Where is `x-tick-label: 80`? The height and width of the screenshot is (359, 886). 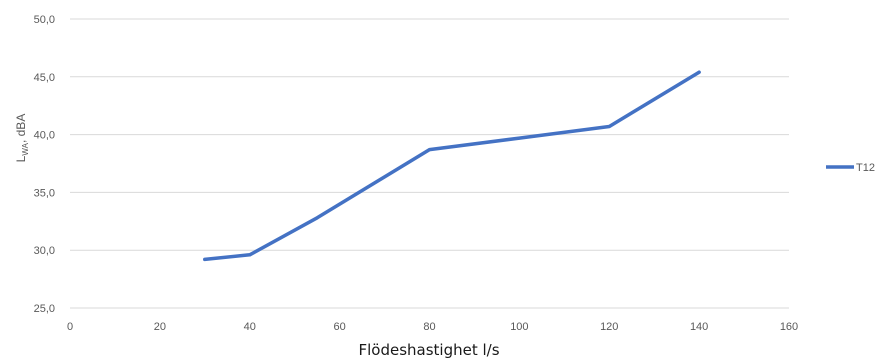 x-tick-label: 80 is located at coordinates (429, 327).